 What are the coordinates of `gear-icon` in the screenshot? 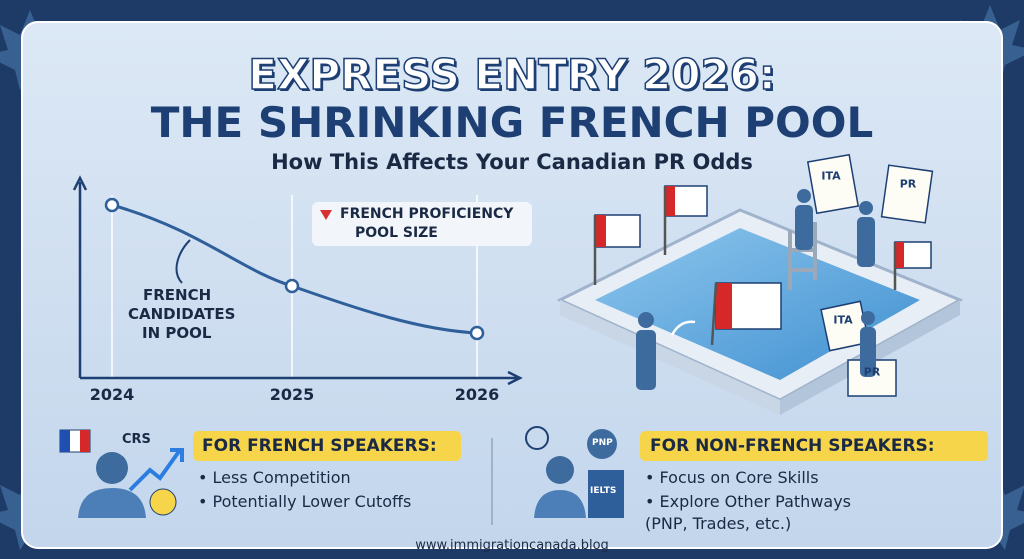 It's located at (602, 444).